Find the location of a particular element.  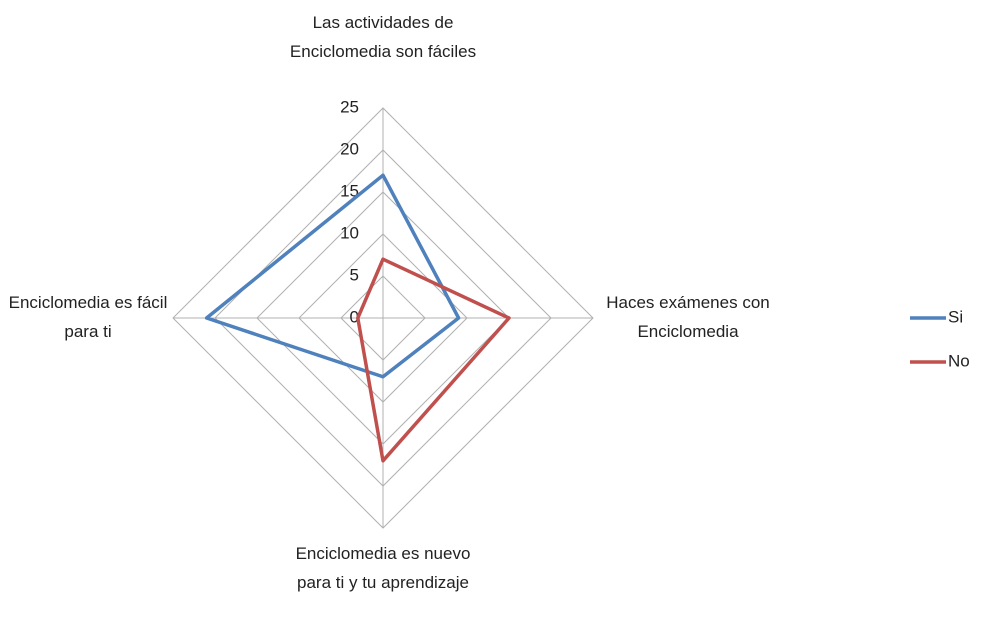

tick-label: 10 is located at coordinates (349, 232).